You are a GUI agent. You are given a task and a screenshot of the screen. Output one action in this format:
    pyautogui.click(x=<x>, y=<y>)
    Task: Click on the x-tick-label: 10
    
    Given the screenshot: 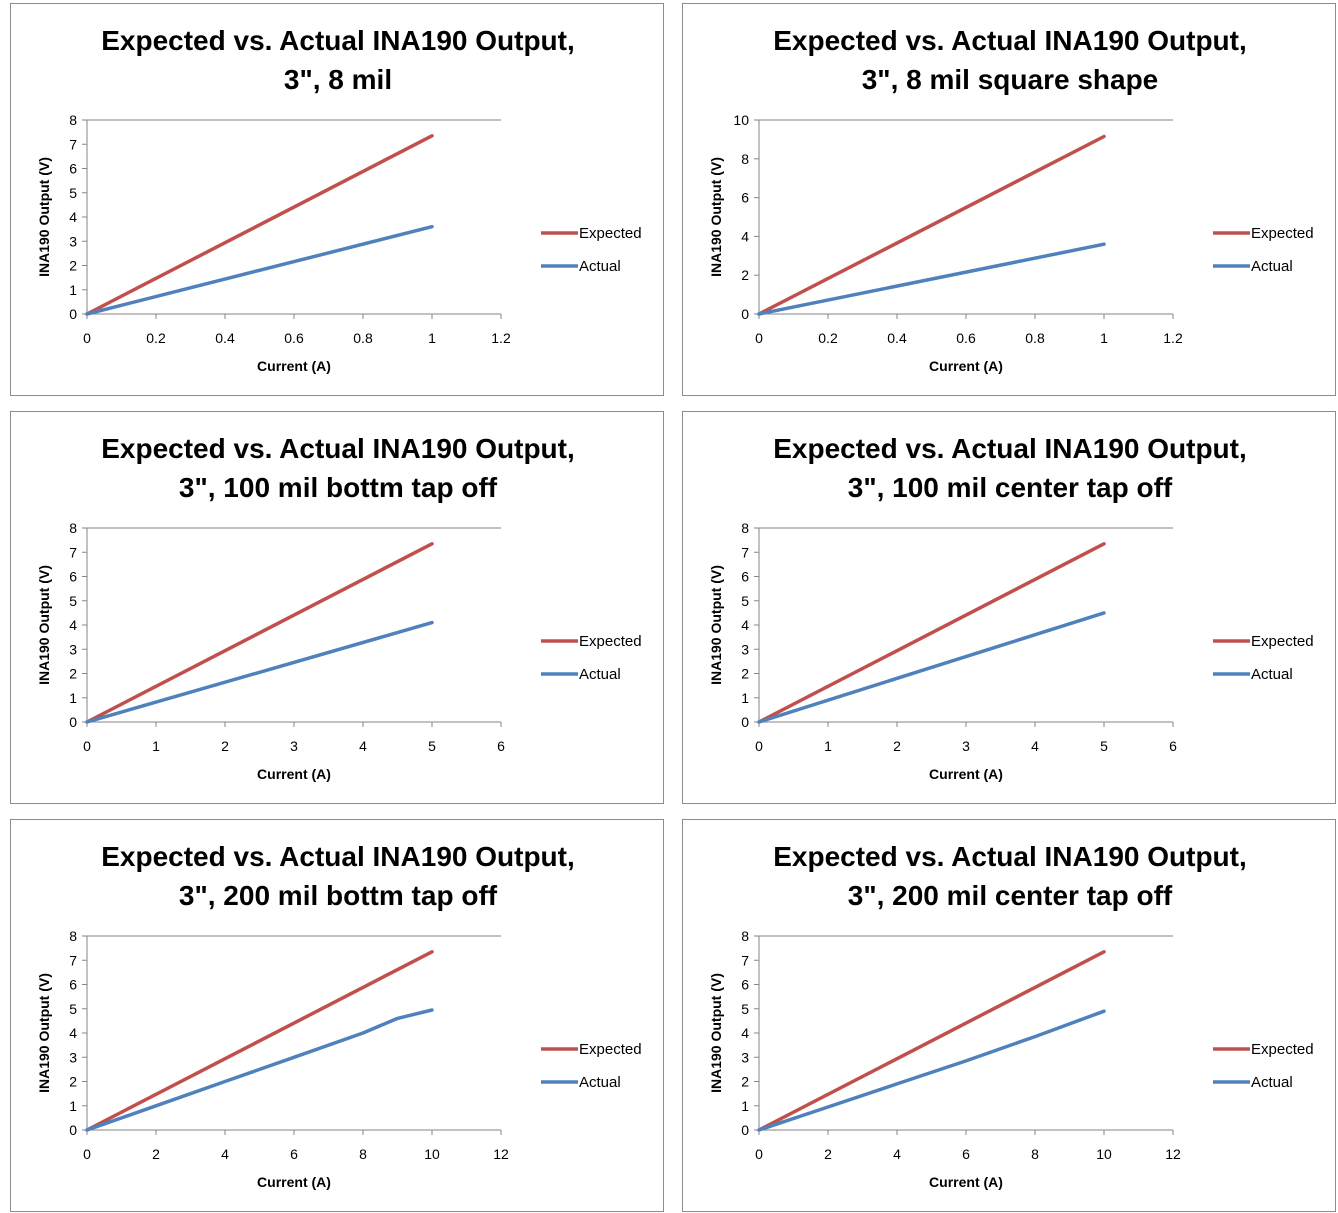 What is the action you would take?
    pyautogui.click(x=1104, y=1154)
    